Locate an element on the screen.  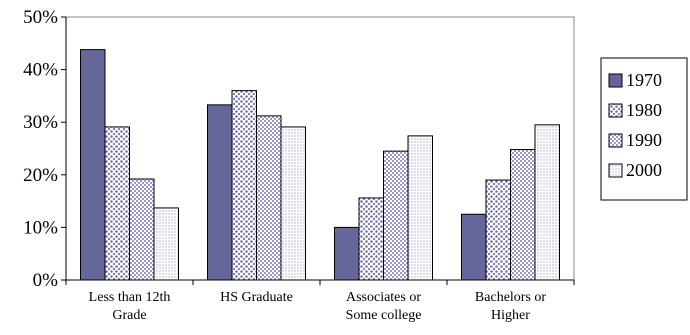
legend-label-1990: 1990 is located at coordinates (644, 140).